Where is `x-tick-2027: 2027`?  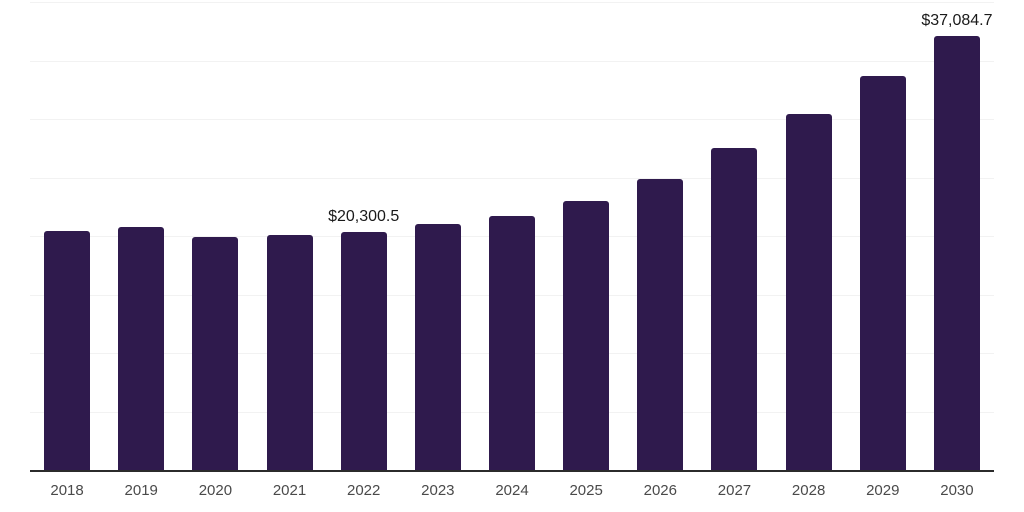
x-tick-2027: 2027 is located at coordinates (734, 490).